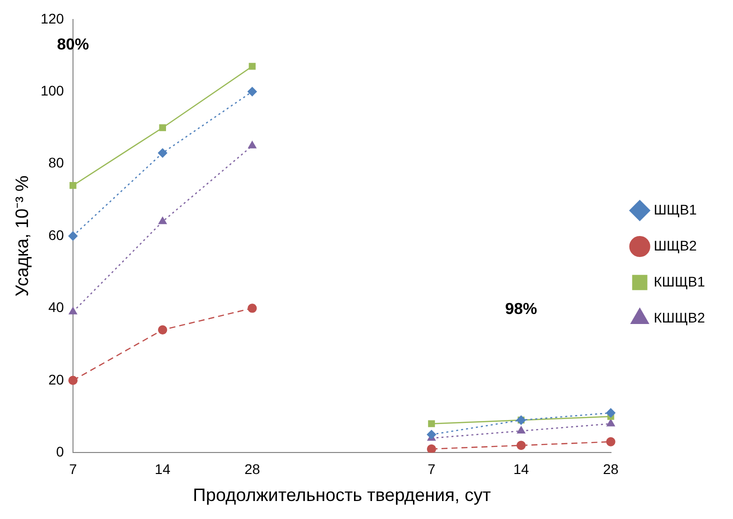 Image resolution: width=733 pixels, height=519 pixels. Describe the element at coordinates (680, 281) in the screenshot. I see `legend-label: КШЩВ1` at that location.